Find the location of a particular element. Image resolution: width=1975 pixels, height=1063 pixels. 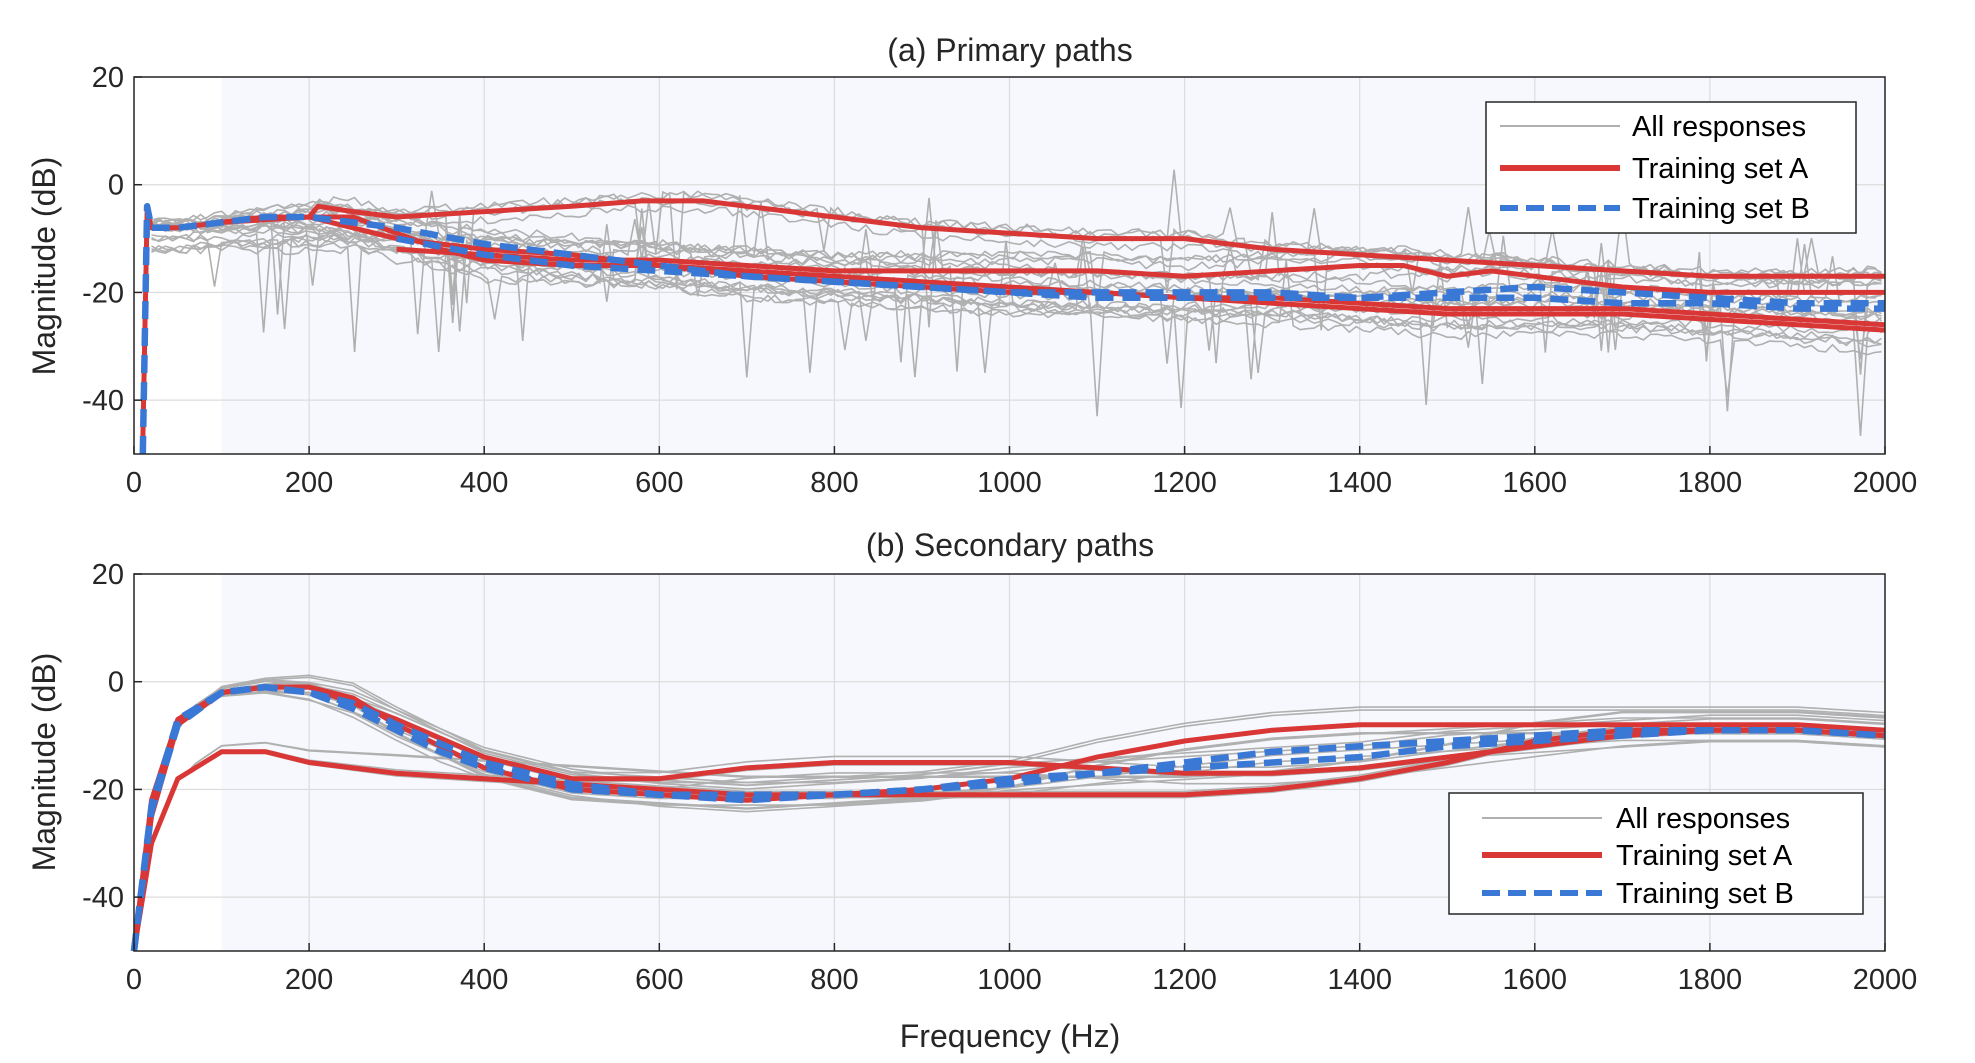

panel-a-x-ticks: 0 200 400 600 800 1000 1200 1400 1600 1800 2000 is located at coordinates (1021, 472).